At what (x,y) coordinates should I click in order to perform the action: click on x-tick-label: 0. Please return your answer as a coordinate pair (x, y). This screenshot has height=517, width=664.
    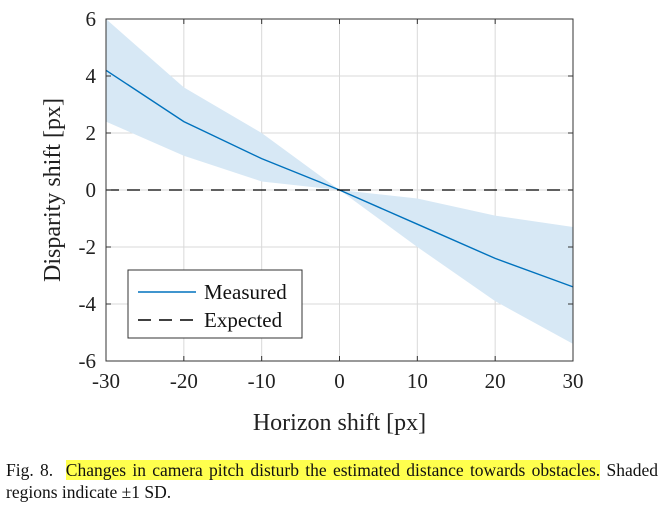
    Looking at the image, I should click on (339, 381).